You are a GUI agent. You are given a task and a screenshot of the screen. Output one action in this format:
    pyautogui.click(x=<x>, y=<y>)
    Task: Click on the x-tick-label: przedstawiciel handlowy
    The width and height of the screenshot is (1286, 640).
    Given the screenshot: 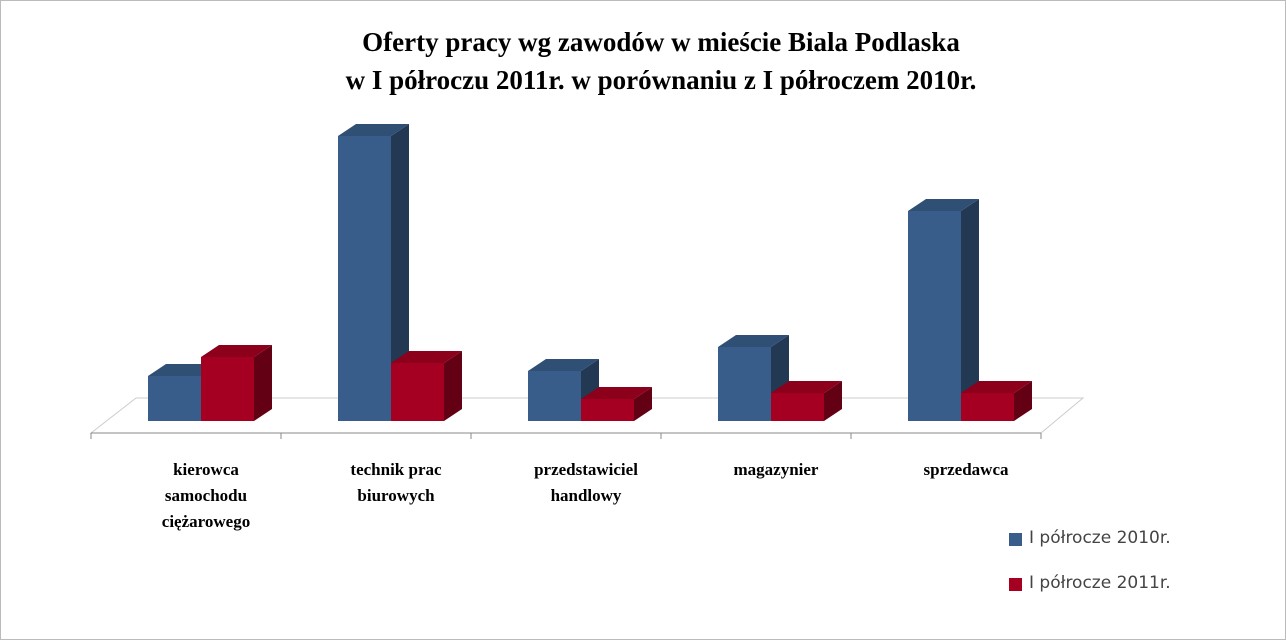 What is the action you would take?
    pyautogui.click(x=586, y=482)
    